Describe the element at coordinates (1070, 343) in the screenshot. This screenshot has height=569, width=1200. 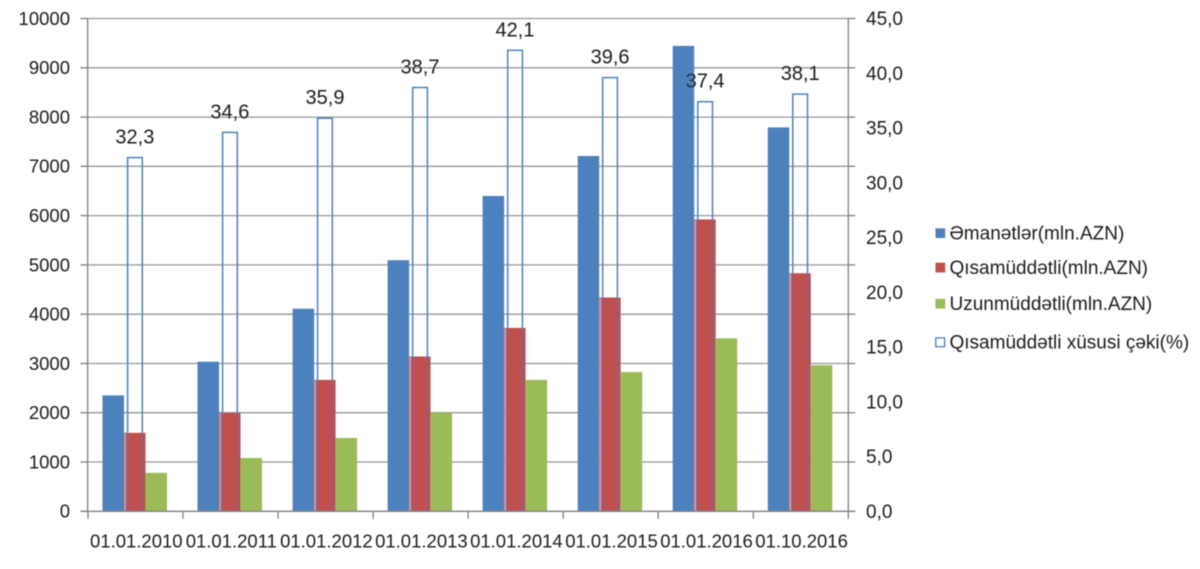
I see `svg-text: Qısamüddətli xüsusi çəki(%)` at that location.